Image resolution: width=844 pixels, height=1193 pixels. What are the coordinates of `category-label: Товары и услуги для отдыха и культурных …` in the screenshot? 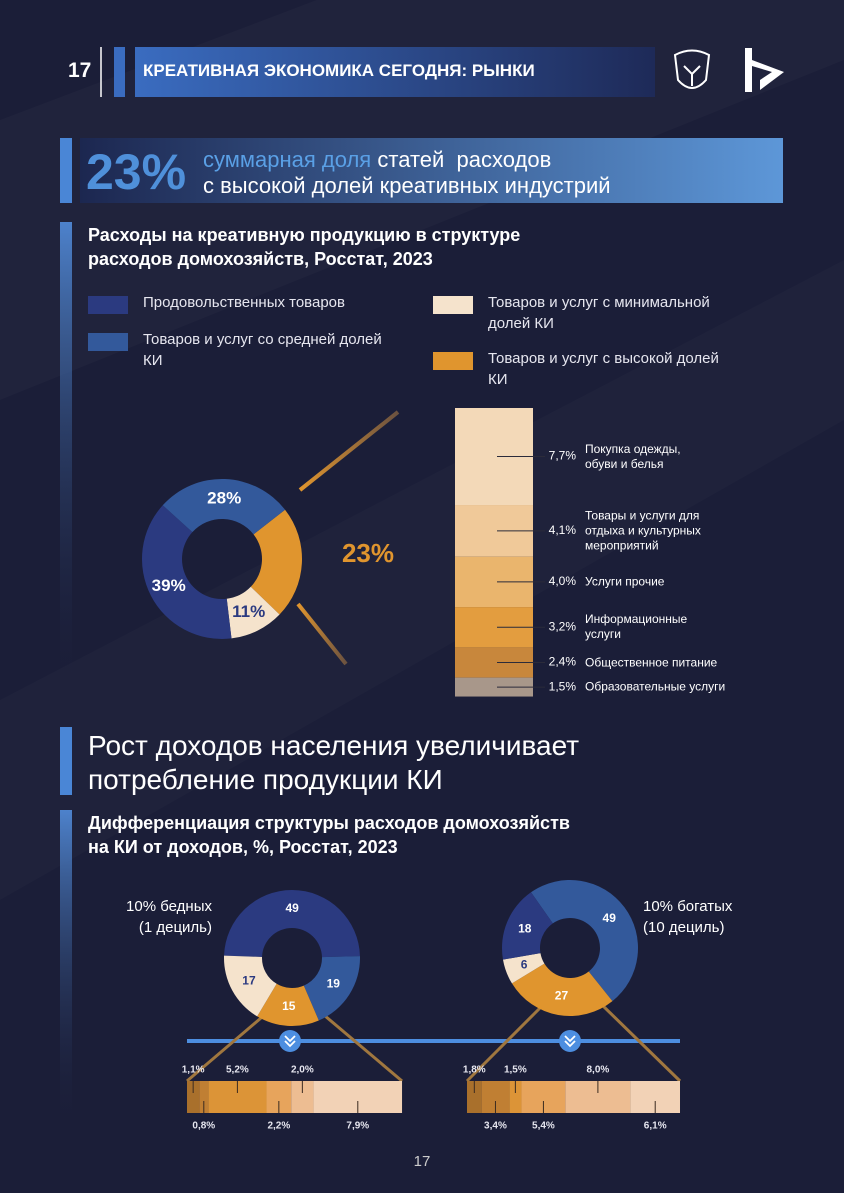 It's located at (643, 530).